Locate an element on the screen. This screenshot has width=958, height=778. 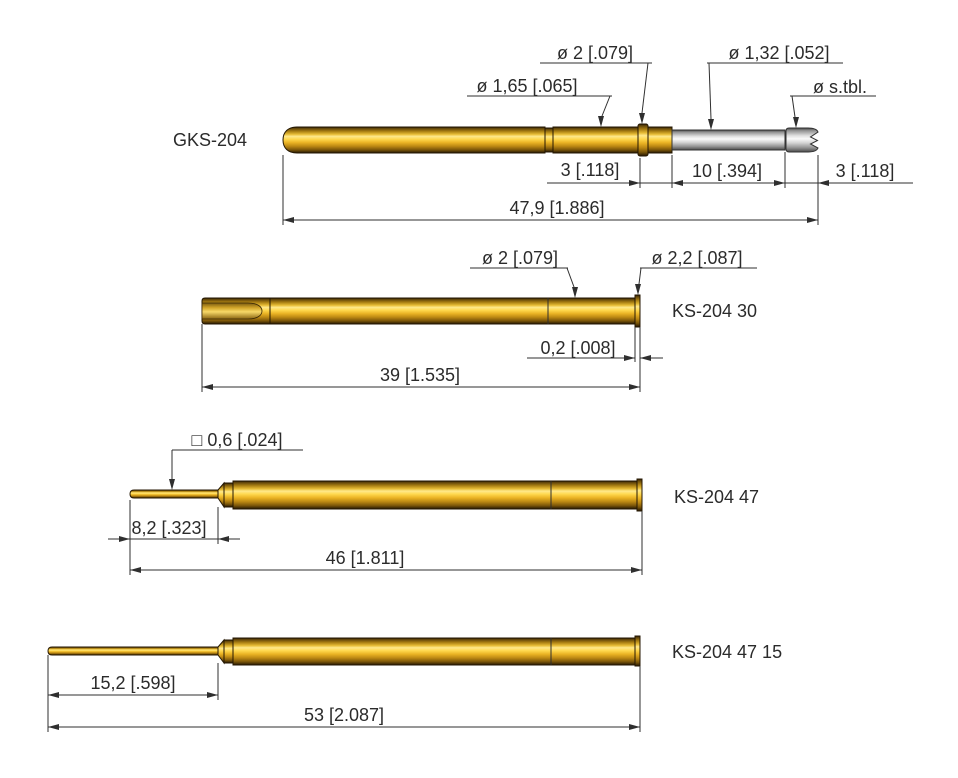
dimension-overall: 39 [1.535] is located at coordinates (420, 358).